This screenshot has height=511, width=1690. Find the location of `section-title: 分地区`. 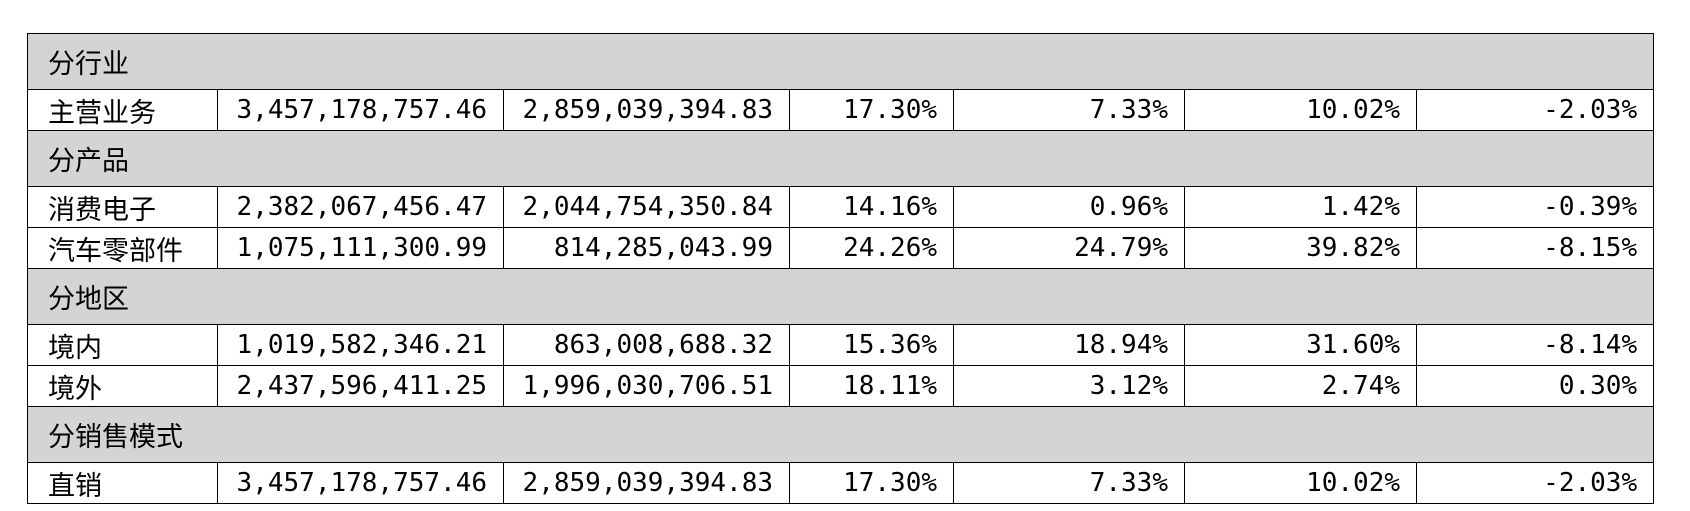

section-title: 分地区 is located at coordinates (840, 296).